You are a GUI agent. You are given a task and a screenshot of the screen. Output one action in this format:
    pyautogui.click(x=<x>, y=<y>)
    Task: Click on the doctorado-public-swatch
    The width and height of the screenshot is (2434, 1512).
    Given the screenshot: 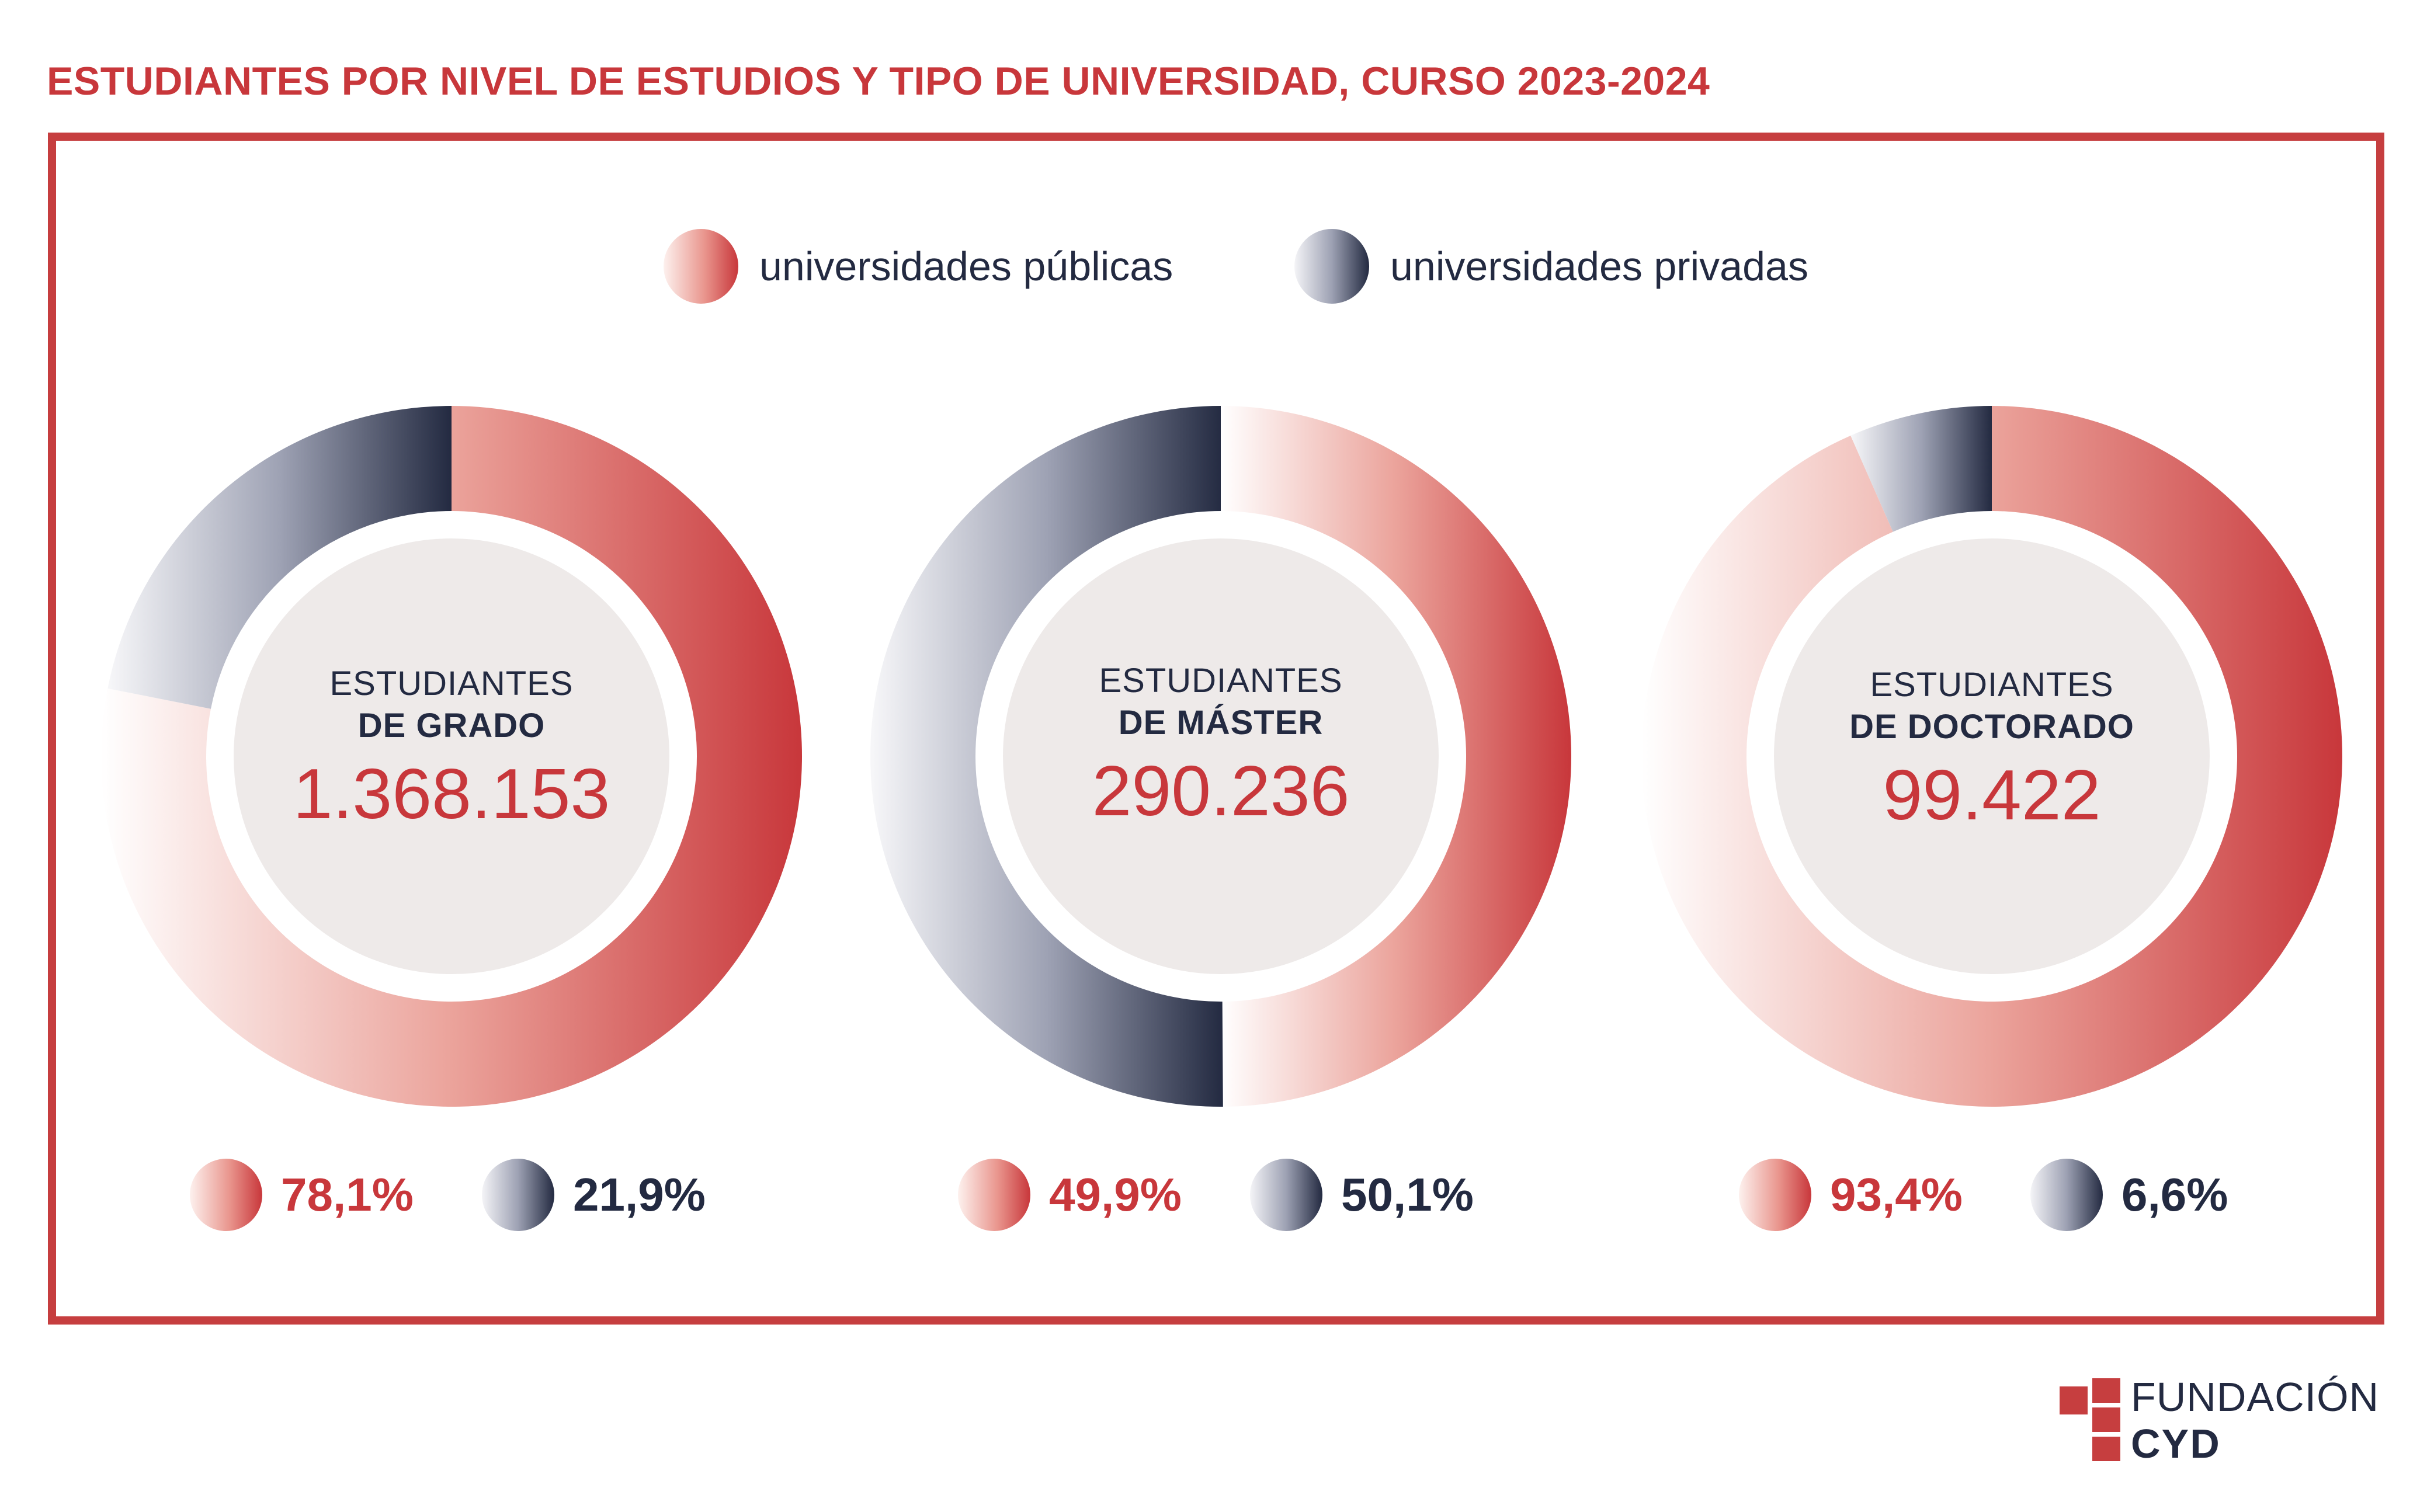 What is the action you would take?
    pyautogui.click(x=1775, y=1195)
    